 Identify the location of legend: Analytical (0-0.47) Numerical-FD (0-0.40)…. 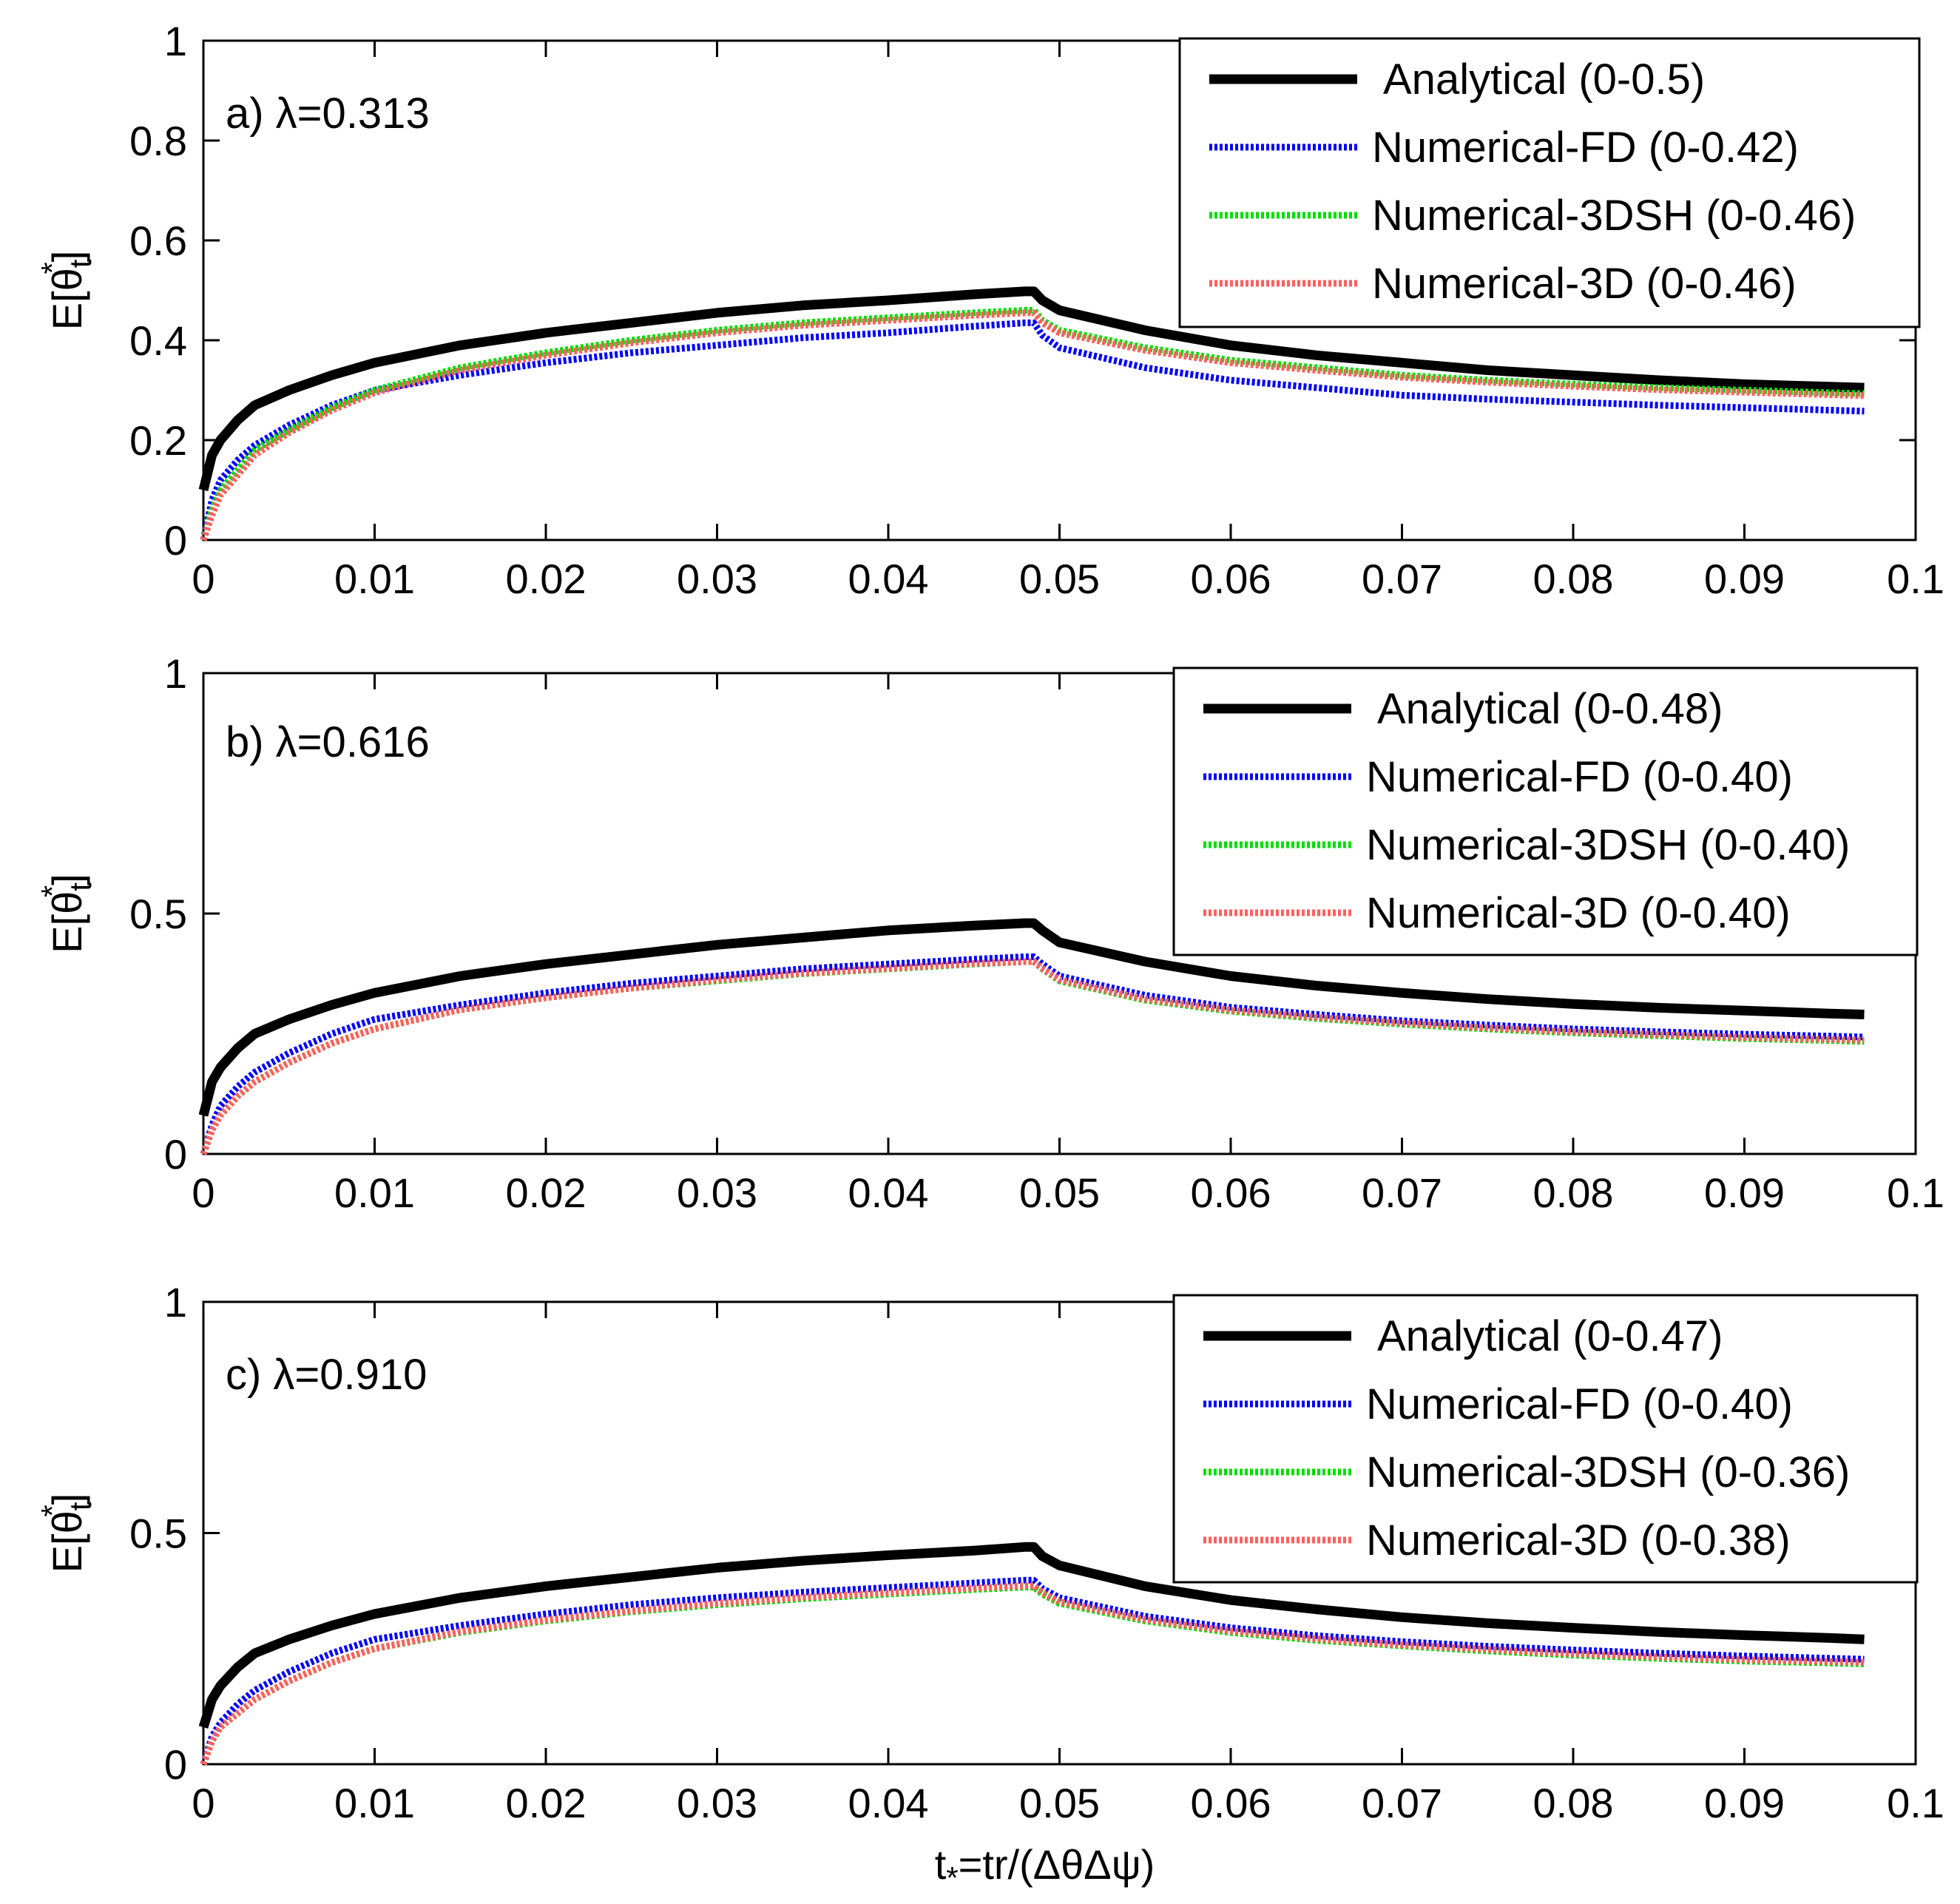
(1545, 1439).